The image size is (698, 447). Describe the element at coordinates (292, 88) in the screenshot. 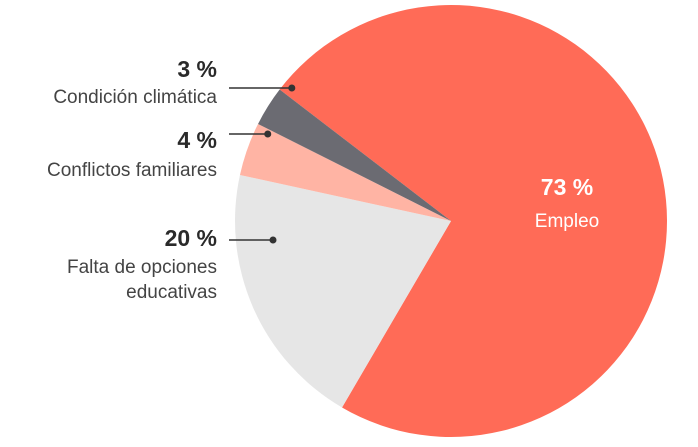

I see `leader-dot-condicion-climatica` at that location.